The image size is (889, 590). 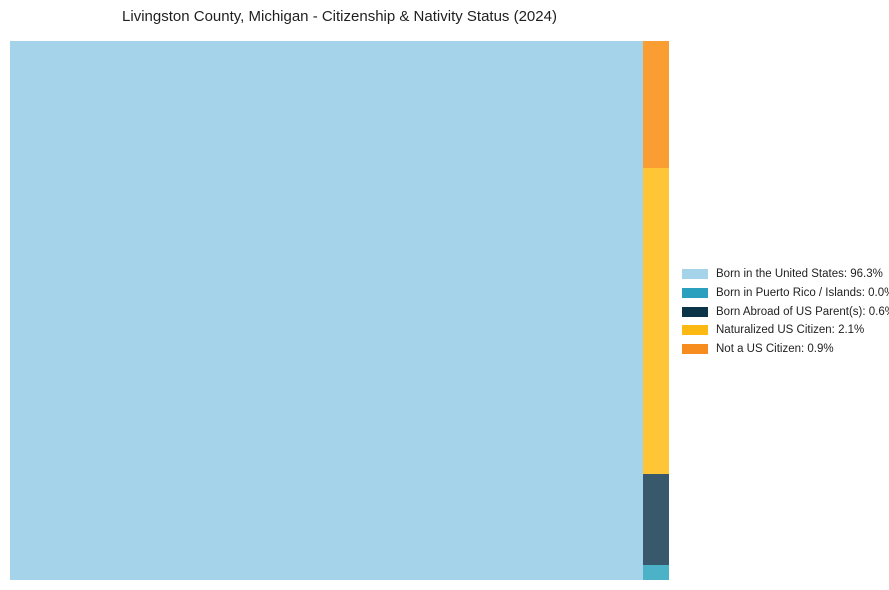 What do you see at coordinates (656, 321) in the screenshot?
I see `treemap-rect-naturalized-us-citizen` at bounding box center [656, 321].